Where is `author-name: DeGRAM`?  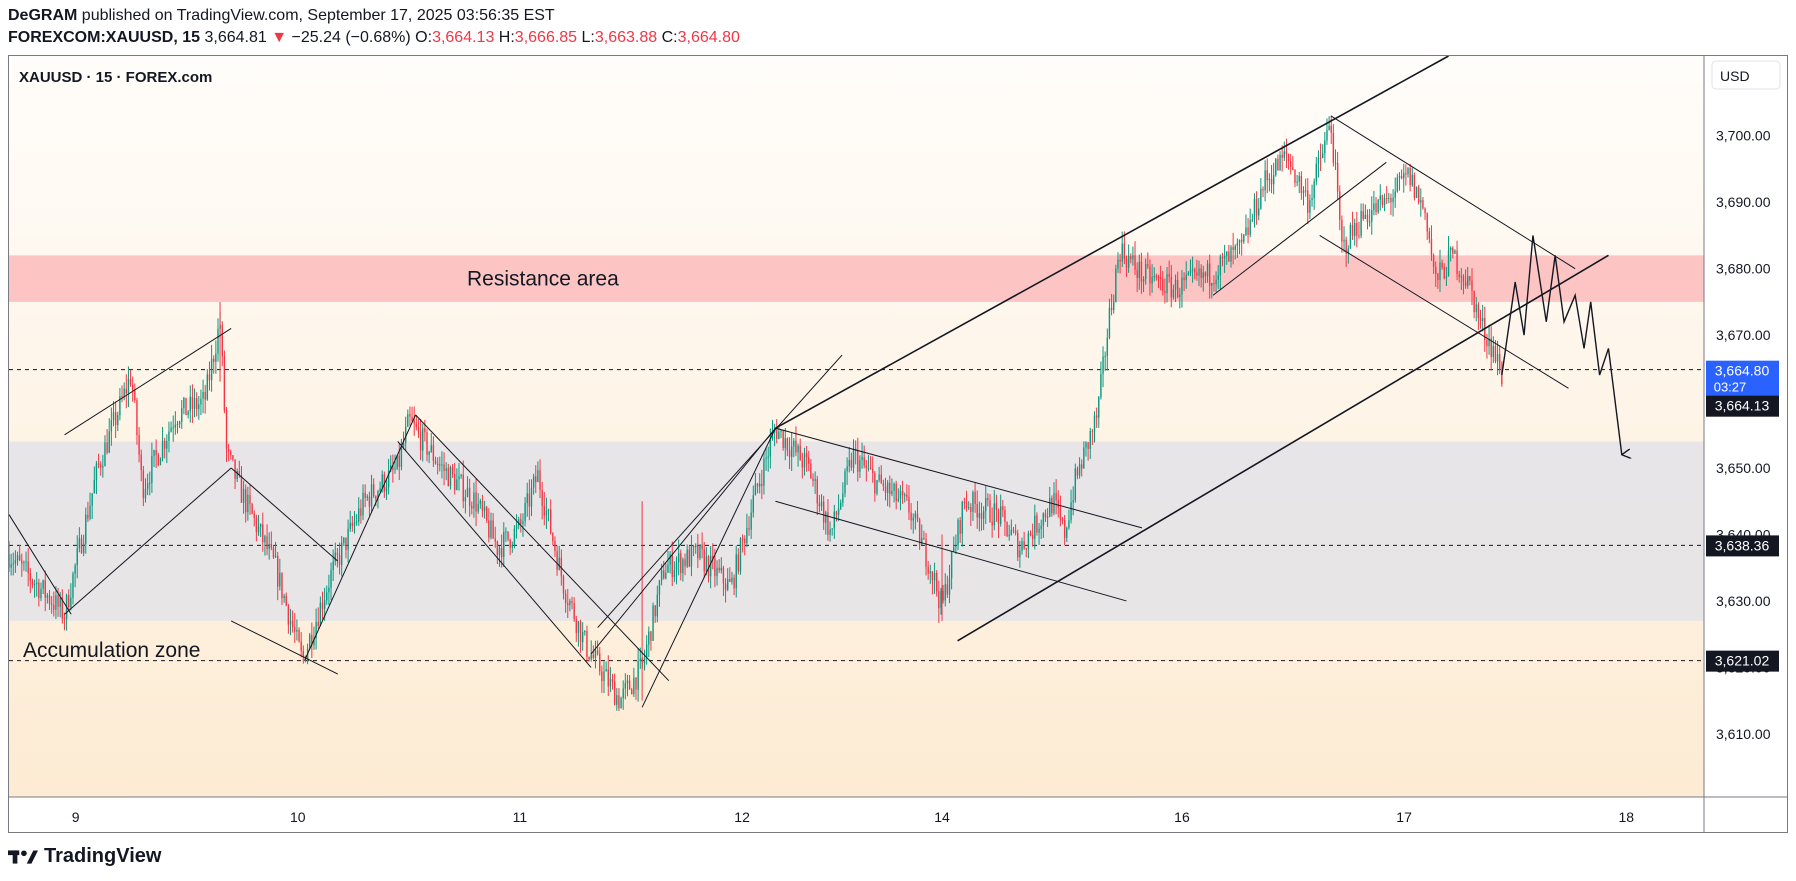
author-name: DeGRAM is located at coordinates (43, 15).